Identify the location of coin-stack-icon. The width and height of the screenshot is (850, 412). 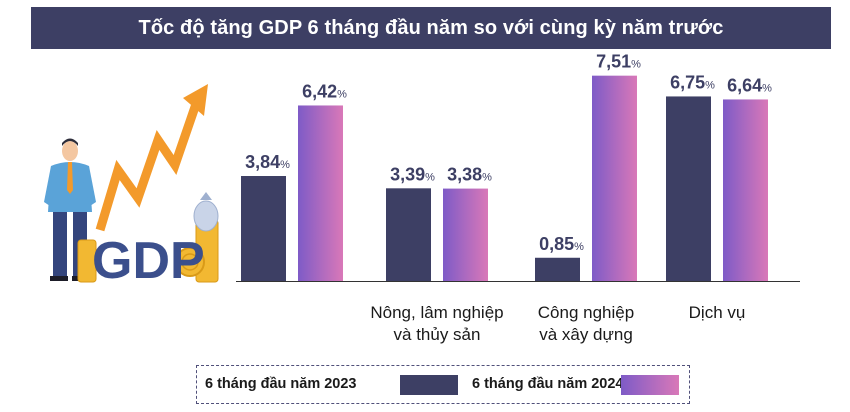
(148, 251).